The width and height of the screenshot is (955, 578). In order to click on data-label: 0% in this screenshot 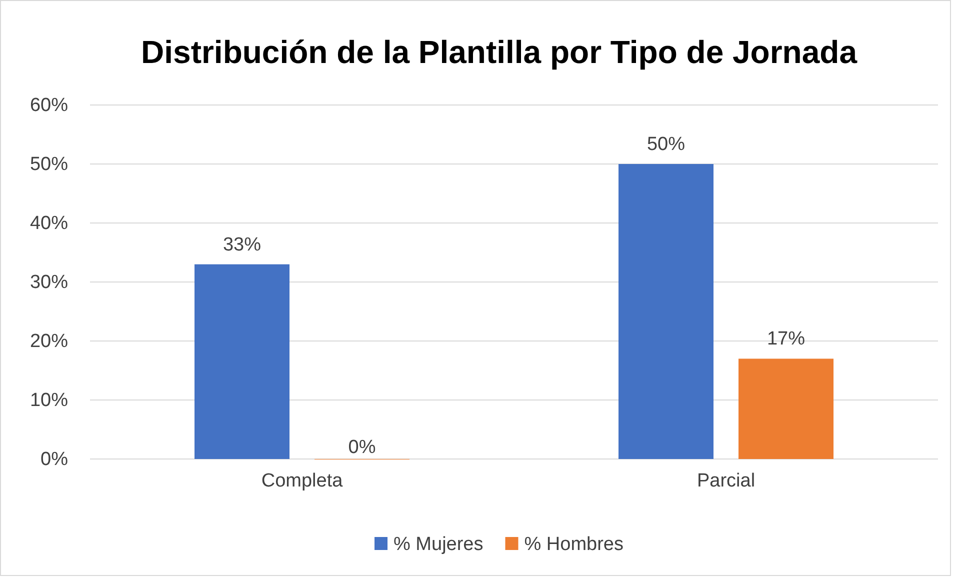, I will do `click(362, 447)`.